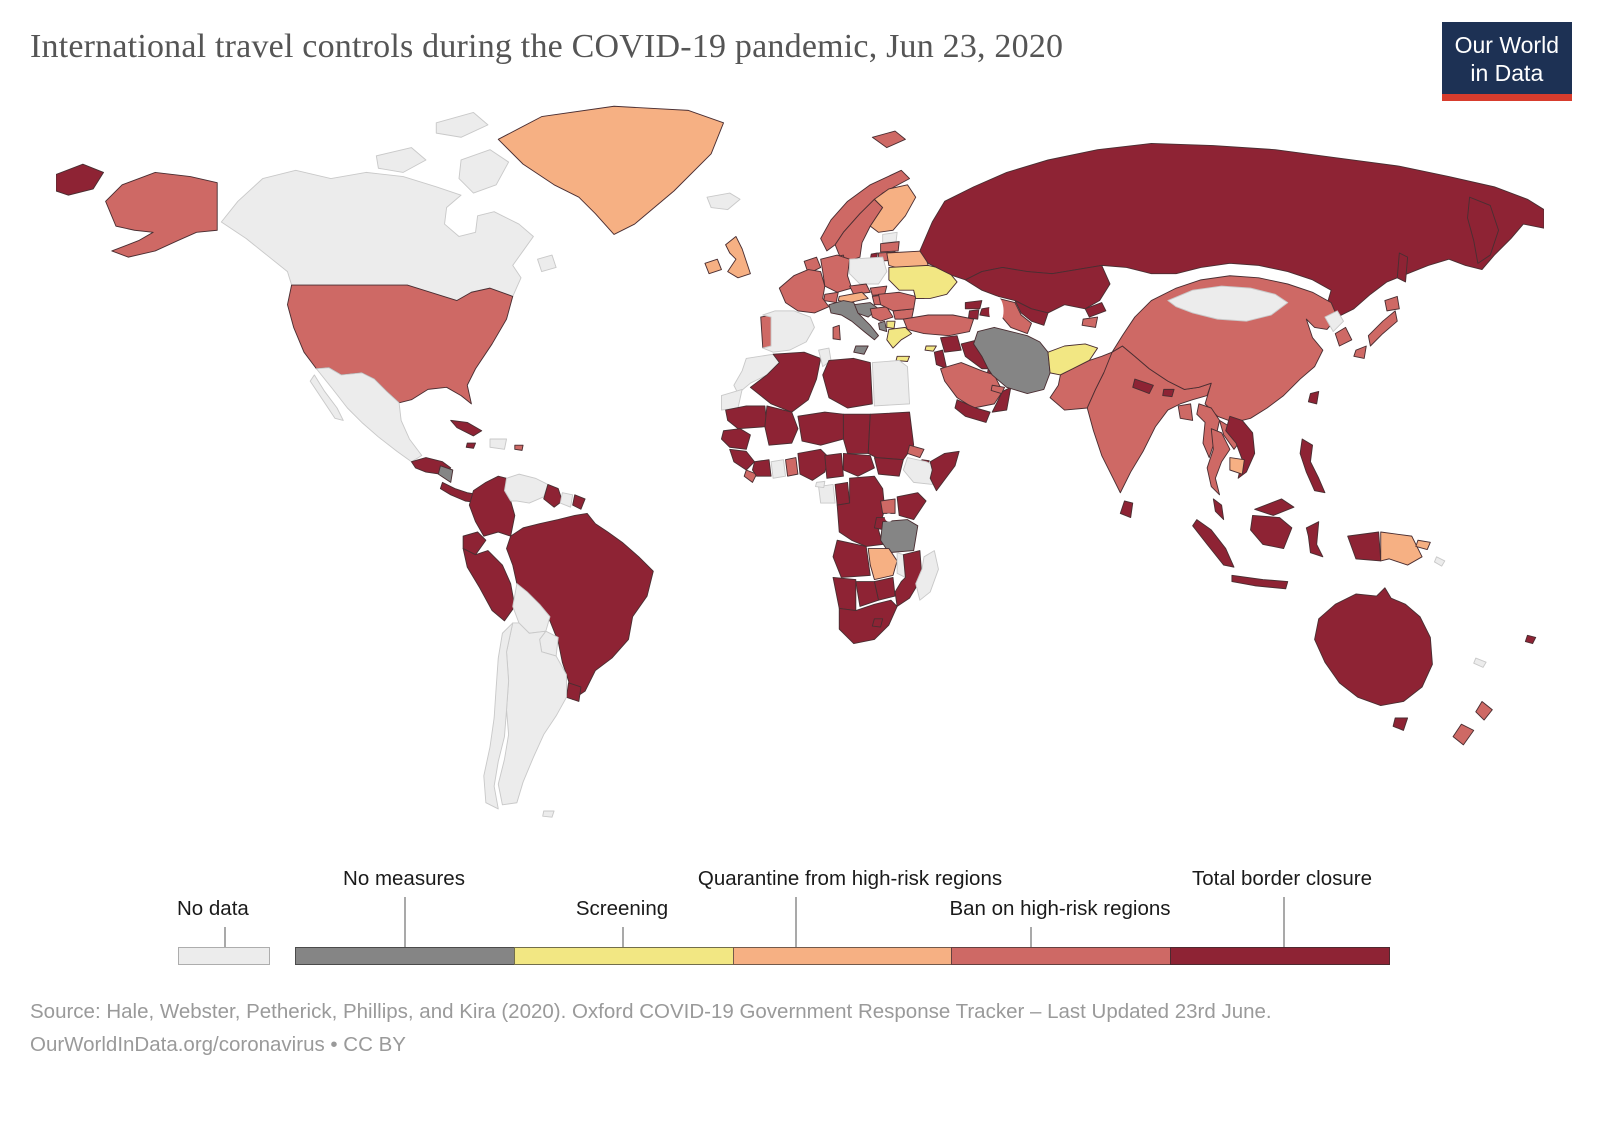 This screenshot has height=1129, width=1600. I want to click on country-togo-benin, so click(792, 467).